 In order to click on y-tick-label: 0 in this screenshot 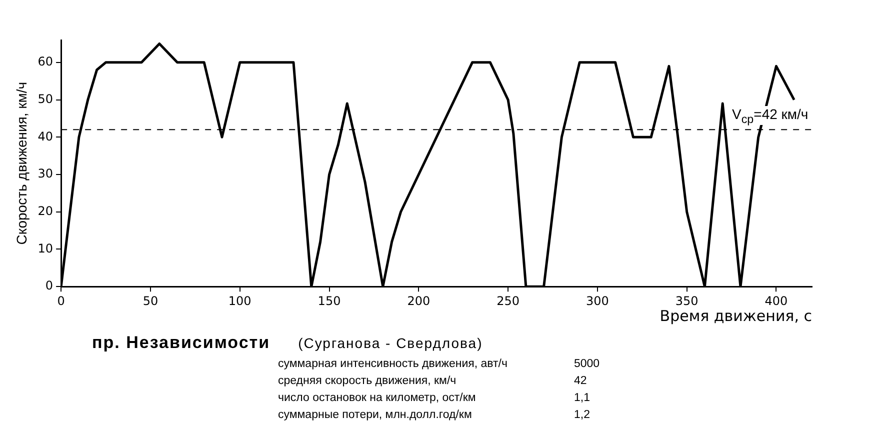, I will do `click(49, 285)`.